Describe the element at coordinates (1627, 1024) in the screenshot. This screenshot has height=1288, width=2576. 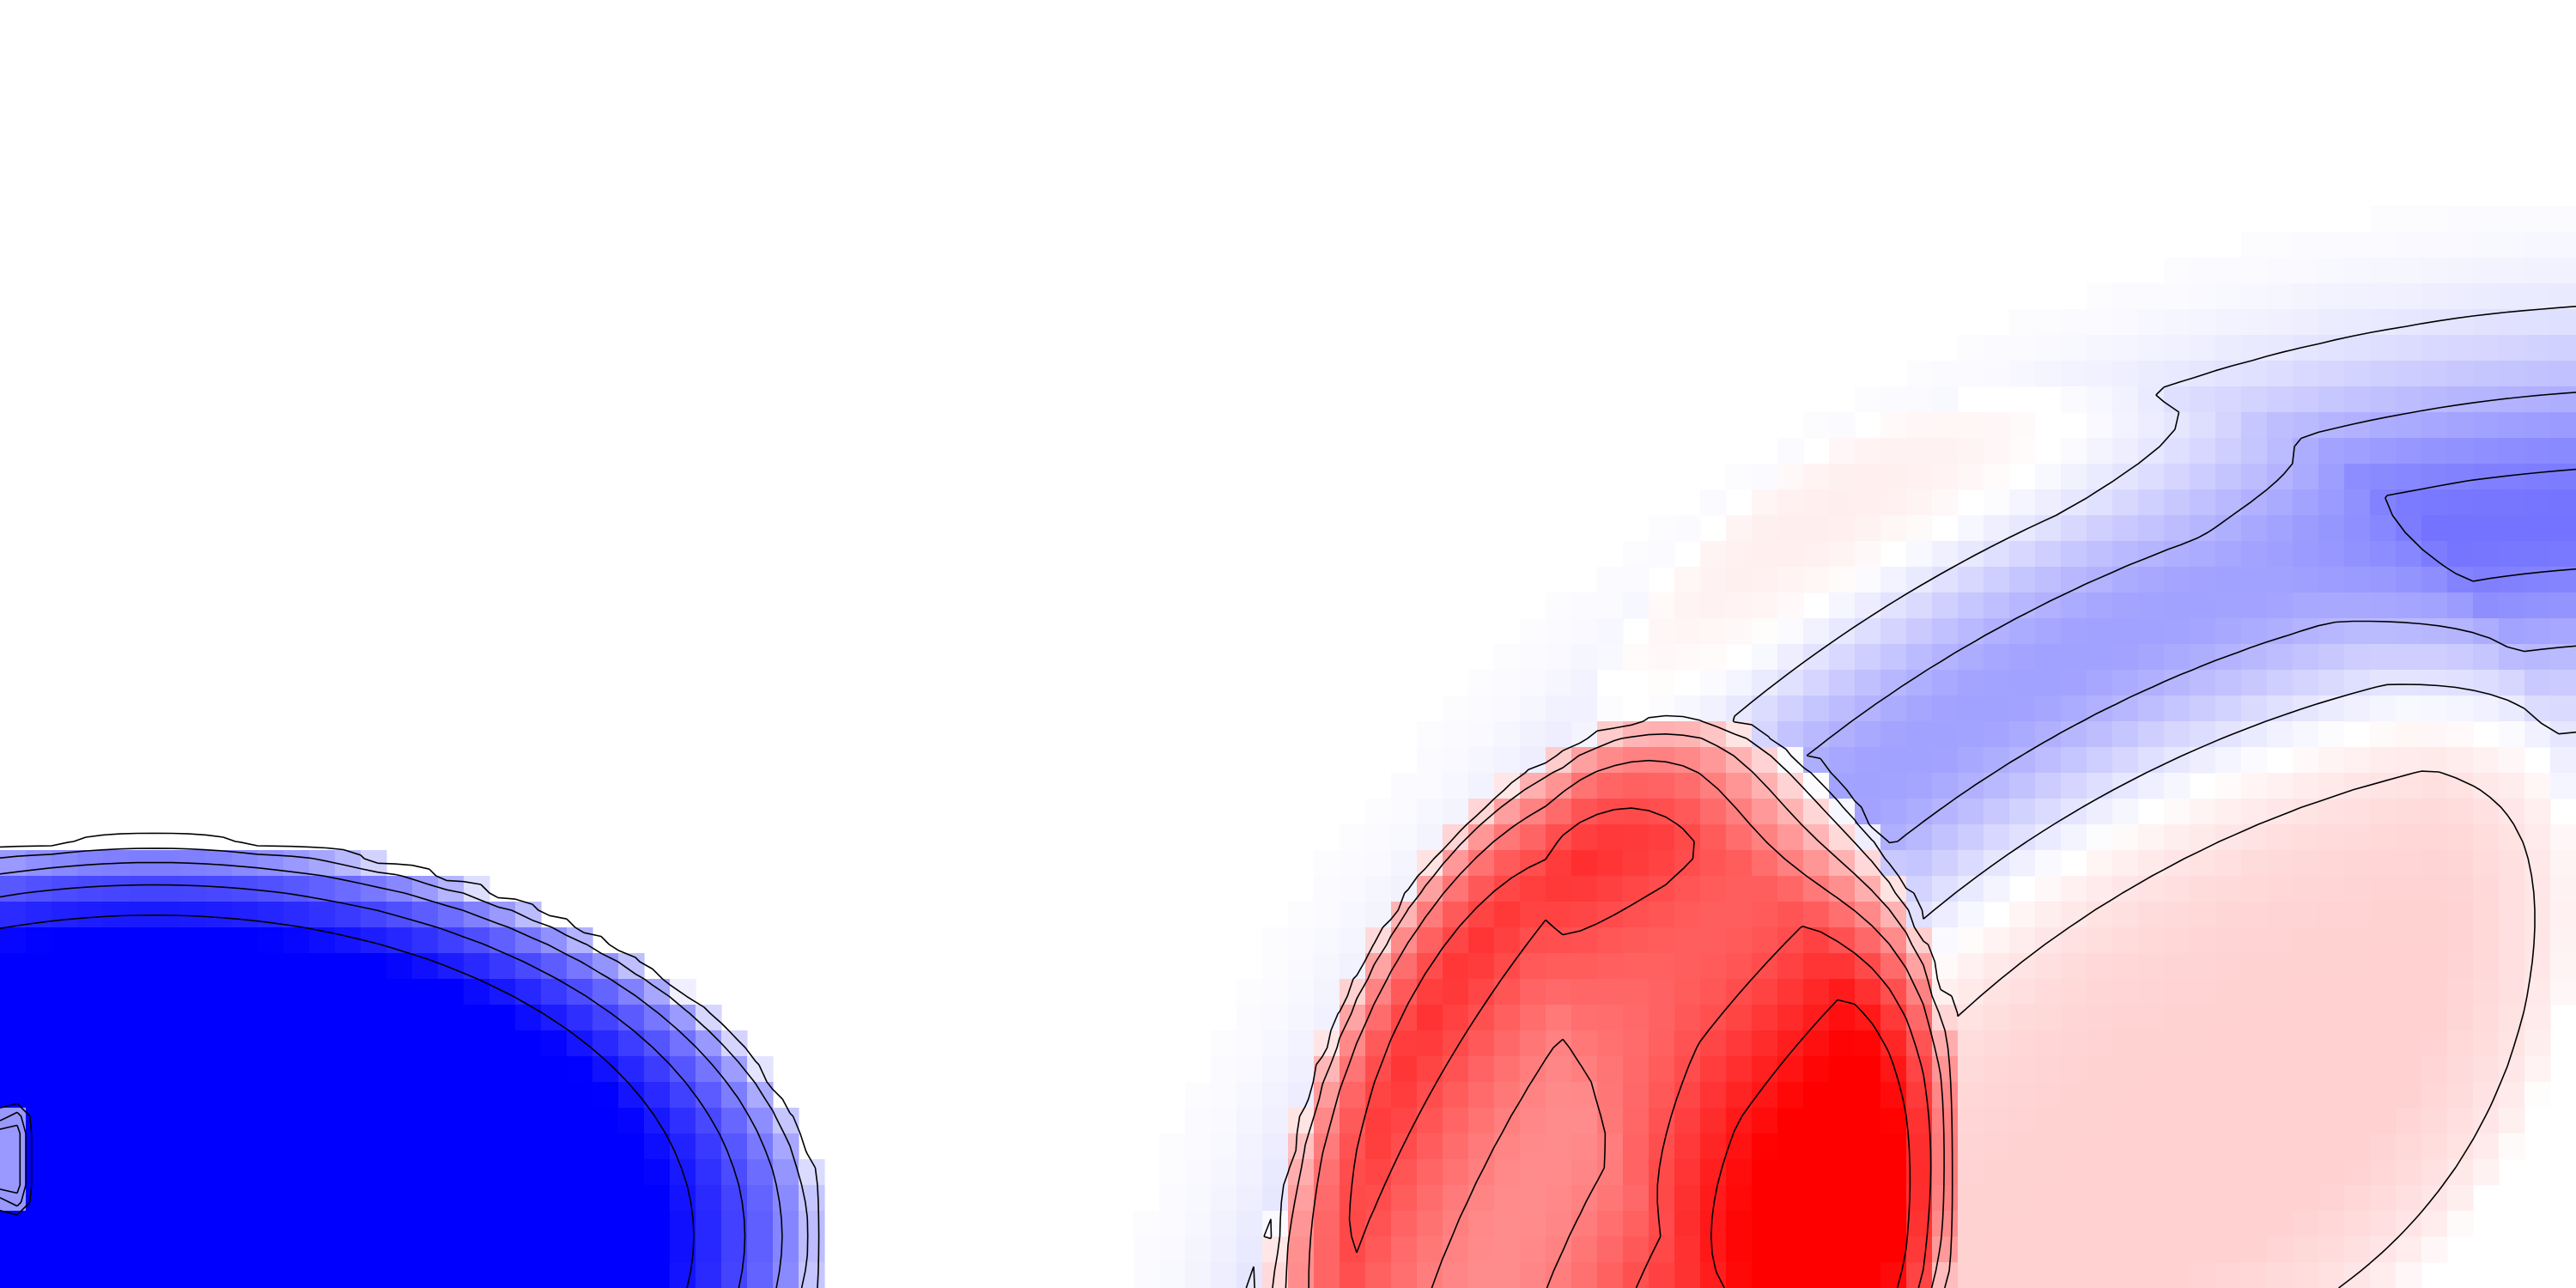
I see `contour-line` at that location.